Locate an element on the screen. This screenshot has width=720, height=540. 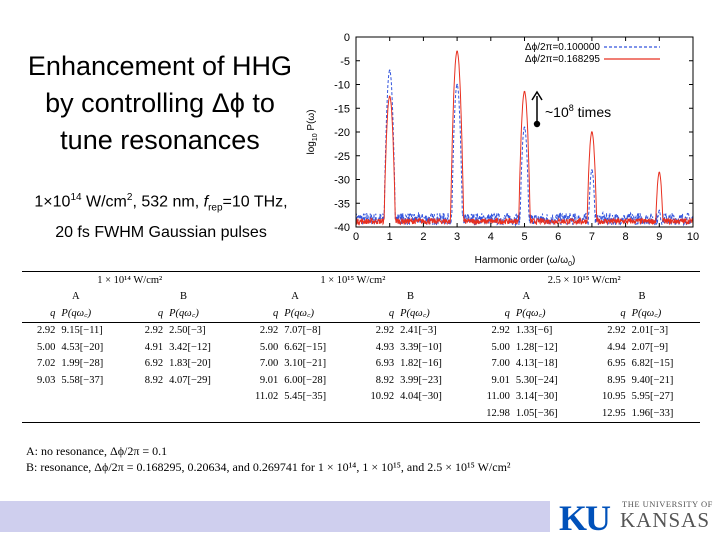
table-cell: 1.83[−20] is located at coordinates (190, 364).